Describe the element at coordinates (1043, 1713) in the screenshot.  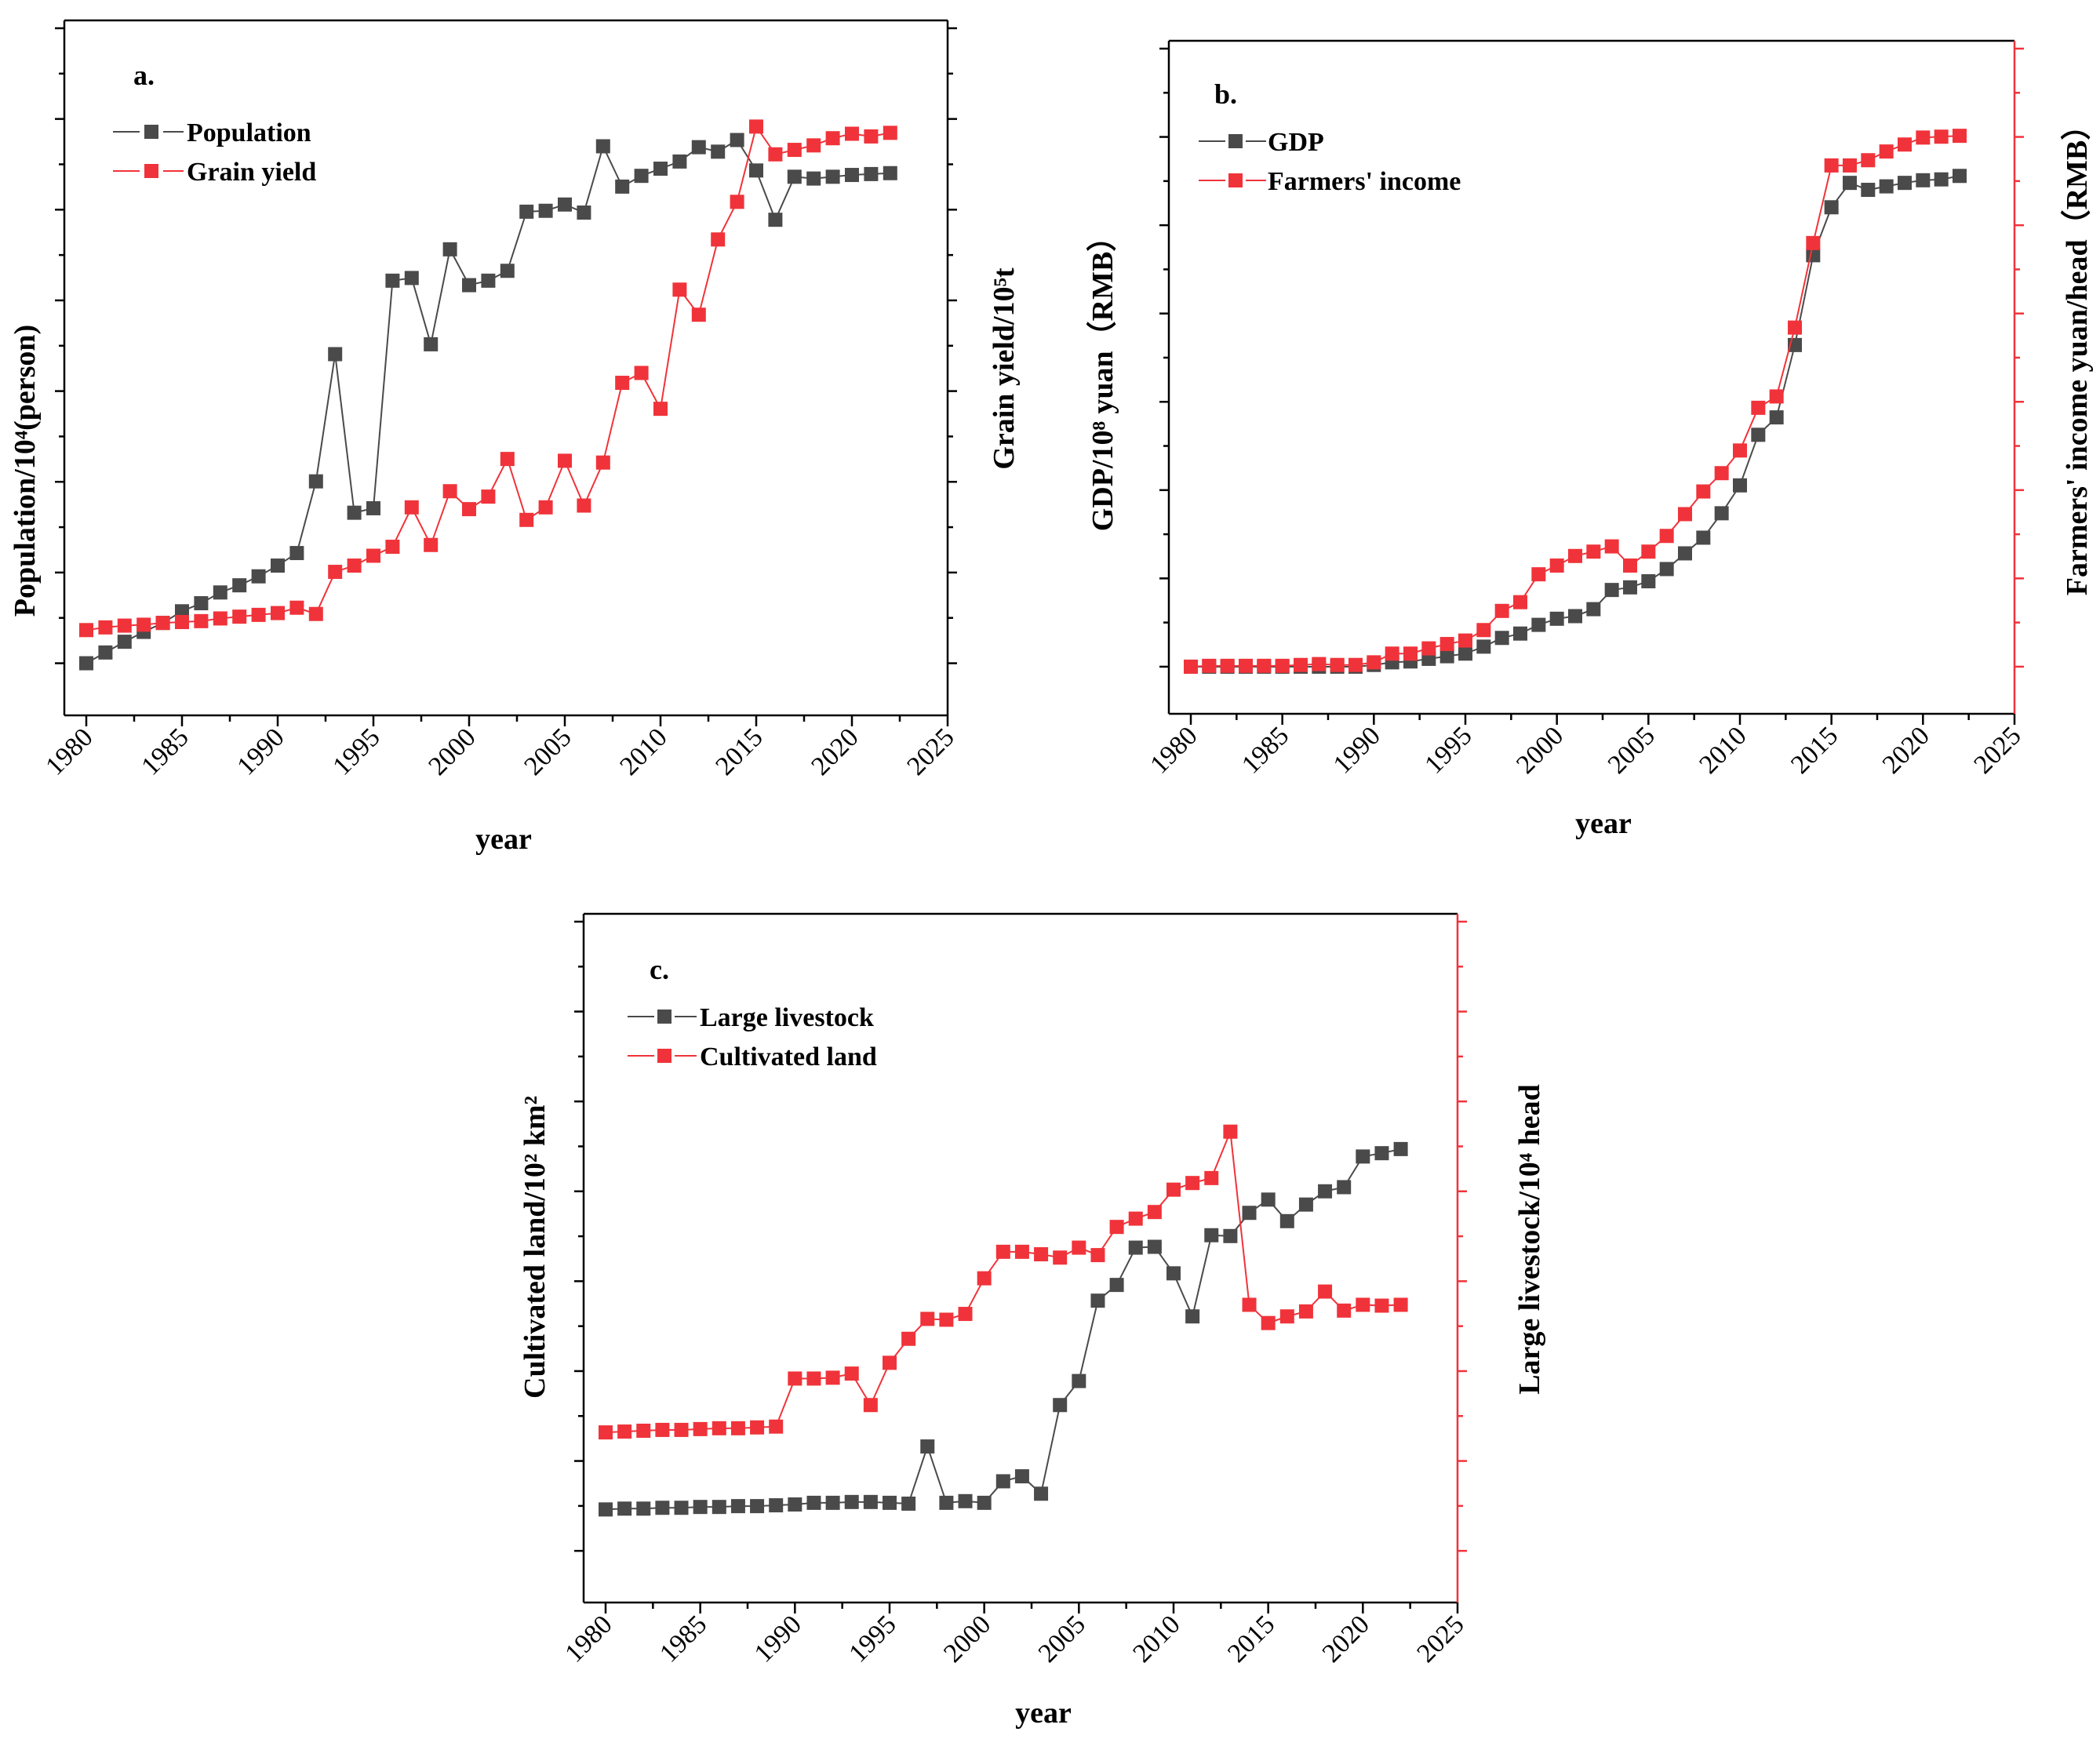
I see `panel-c-xlabel: year` at that location.